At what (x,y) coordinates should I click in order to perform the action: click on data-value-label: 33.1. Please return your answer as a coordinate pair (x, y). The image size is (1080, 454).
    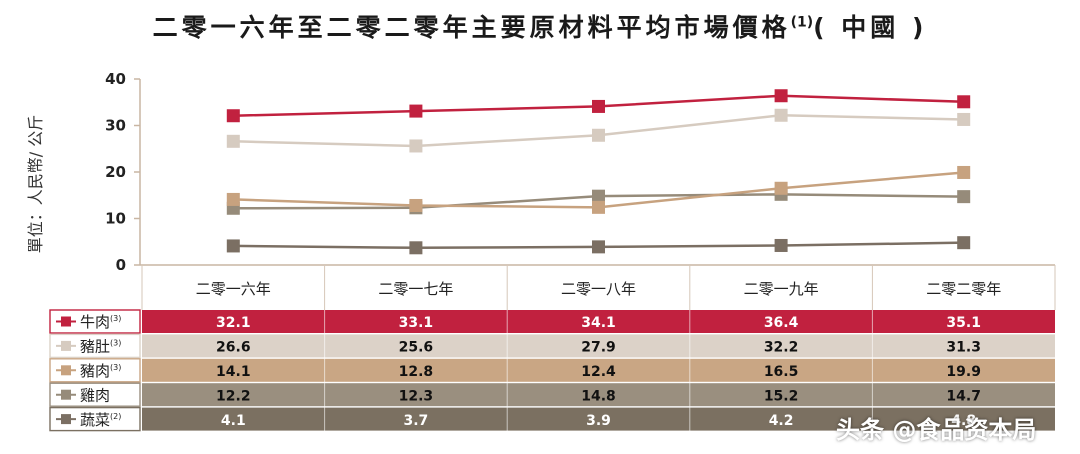
    Looking at the image, I should click on (416, 323).